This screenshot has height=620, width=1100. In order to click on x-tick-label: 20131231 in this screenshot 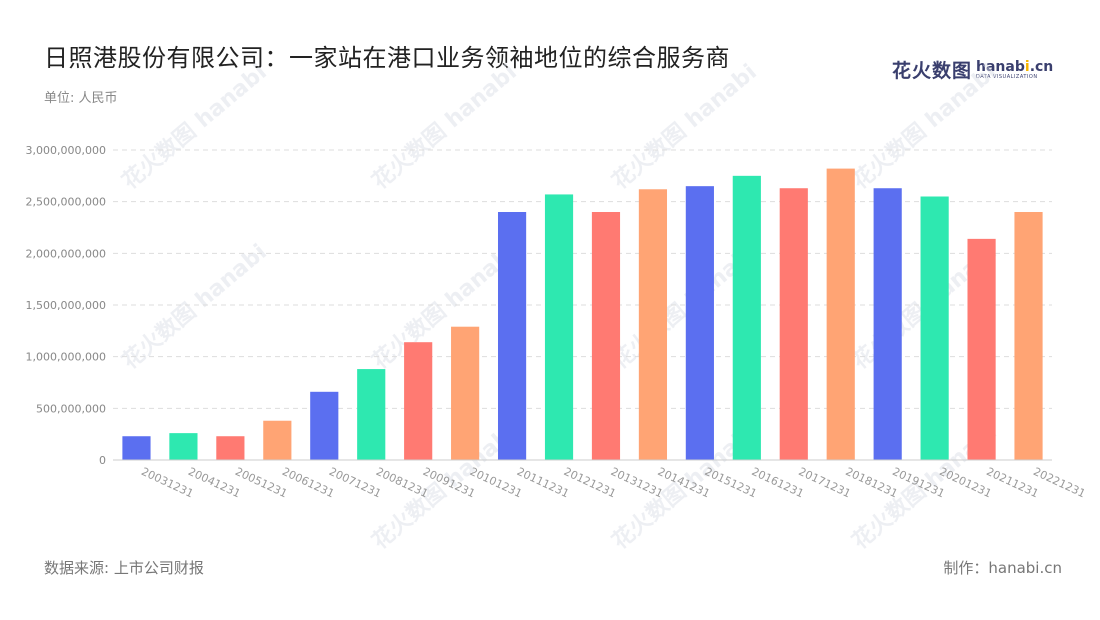, I will do `click(637, 482)`.